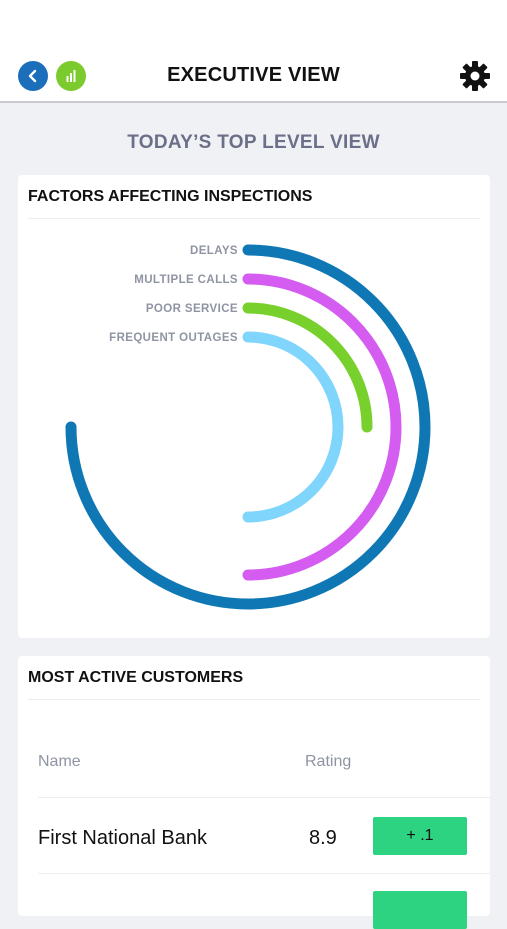 This screenshot has height=929, width=507. What do you see at coordinates (253, 75) in the screenshot?
I see `page-title: EXECUTIVE VIEW` at bounding box center [253, 75].